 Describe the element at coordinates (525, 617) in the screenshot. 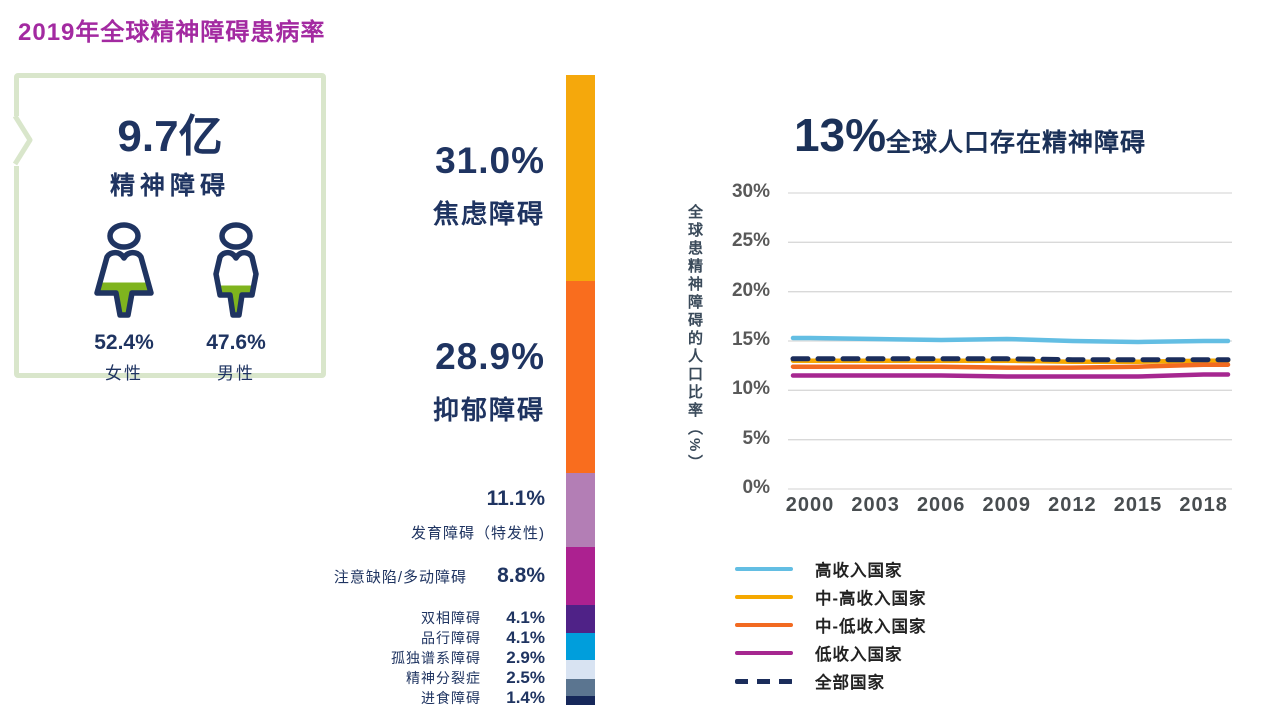

I see `bipolar-percentage: 4.1%` at that location.